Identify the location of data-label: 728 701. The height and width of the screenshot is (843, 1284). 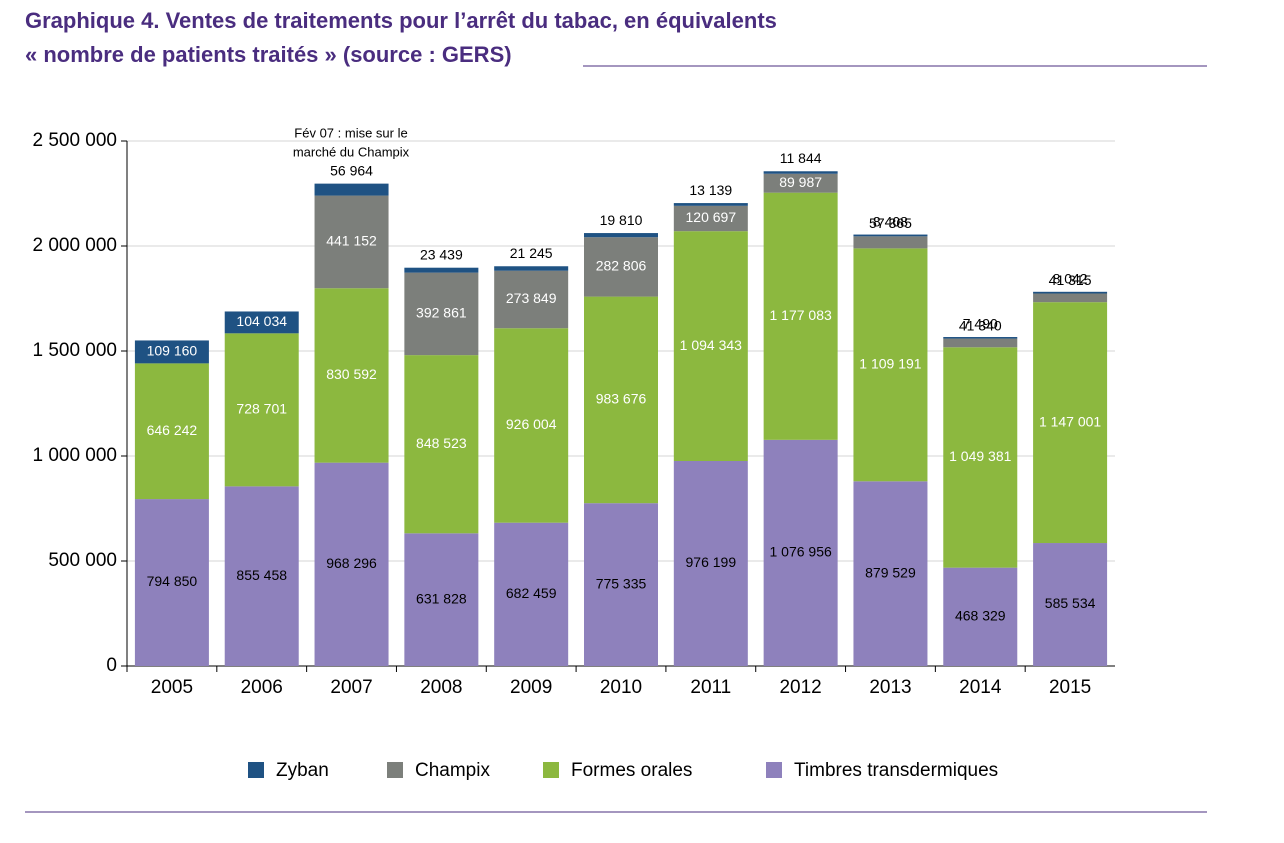
(261, 409).